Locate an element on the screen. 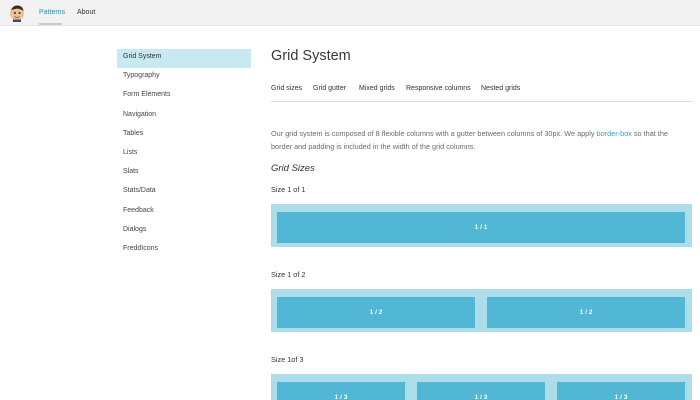 The image size is (700, 400). nav-link-about: About is located at coordinates (86, 12).